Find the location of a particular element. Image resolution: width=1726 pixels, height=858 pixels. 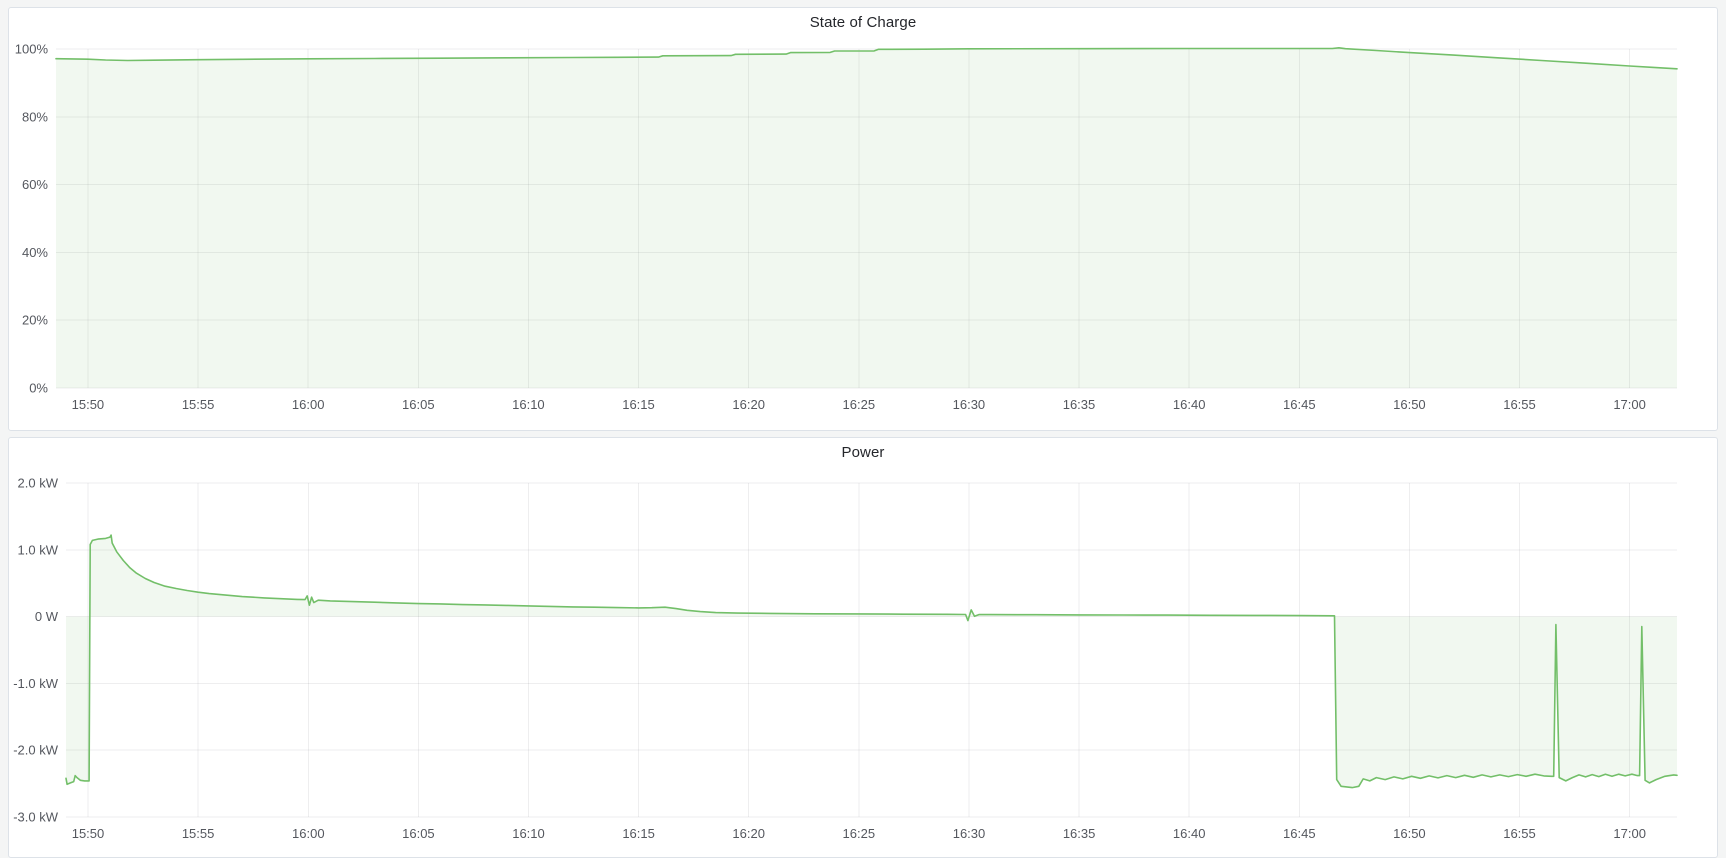

y-tick-label: -2.0 kW is located at coordinates (36, 750).